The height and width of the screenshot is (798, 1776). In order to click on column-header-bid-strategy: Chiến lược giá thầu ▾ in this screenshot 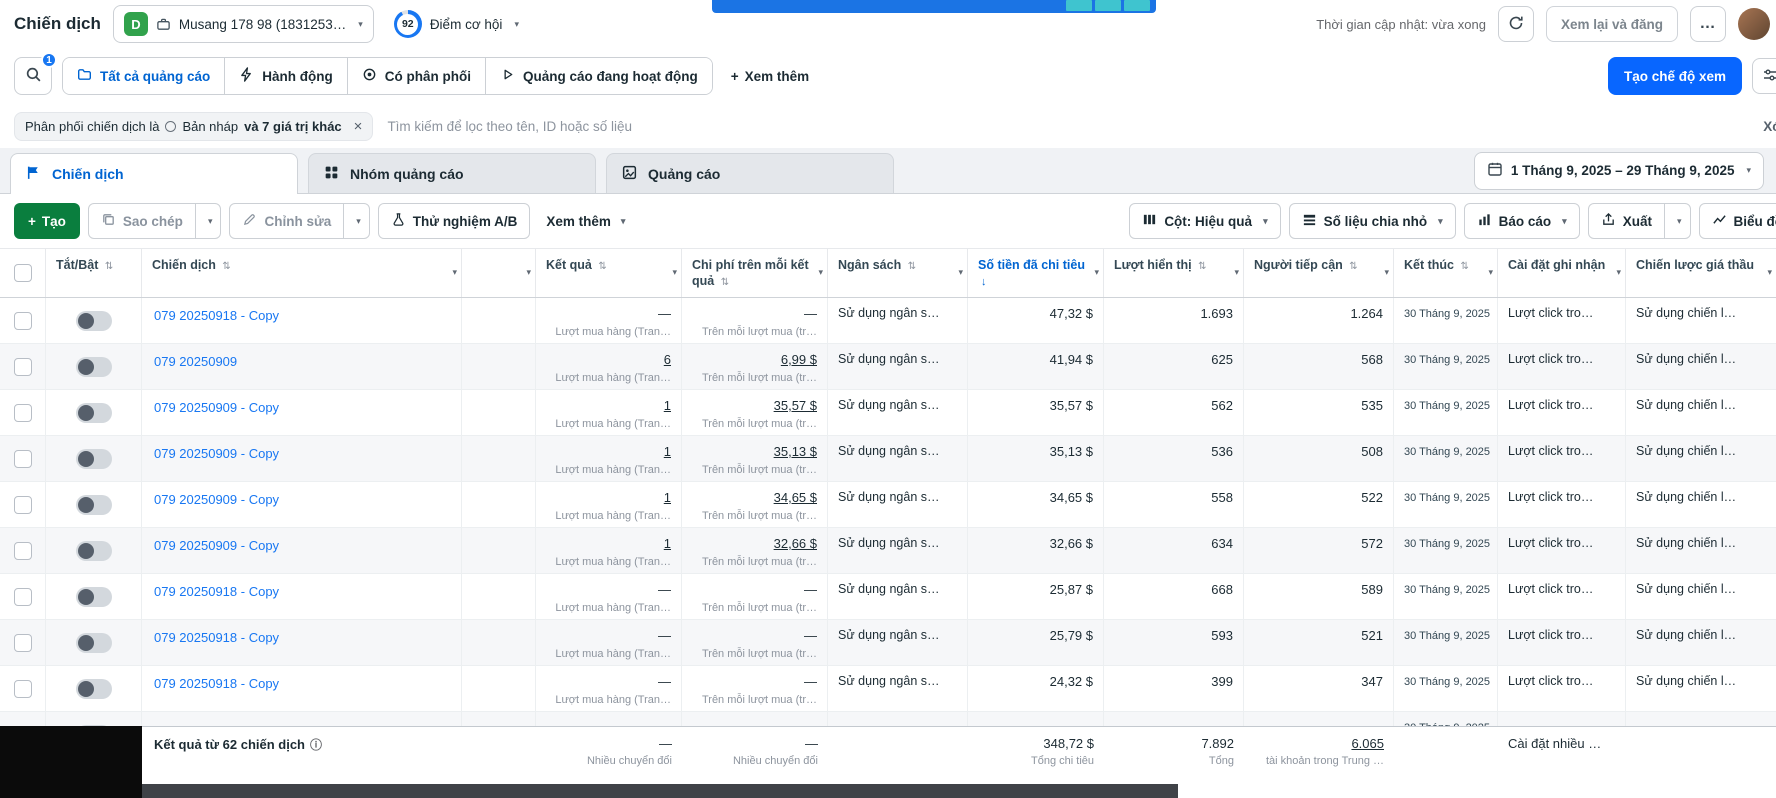, I will do `click(1704, 268)`.